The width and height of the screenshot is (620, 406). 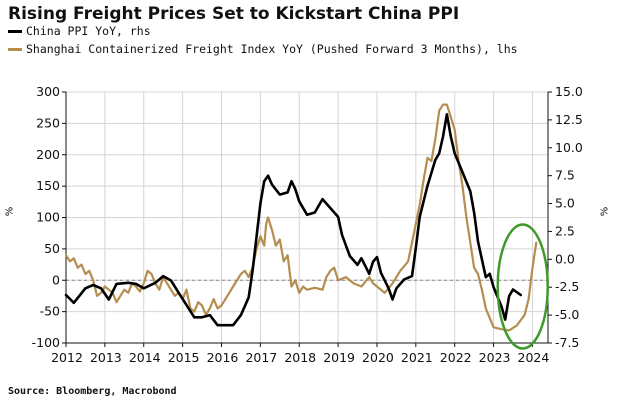 What do you see at coordinates (15, 49) in the screenshot?
I see `legend-swatch-scfi` at bounding box center [15, 49].